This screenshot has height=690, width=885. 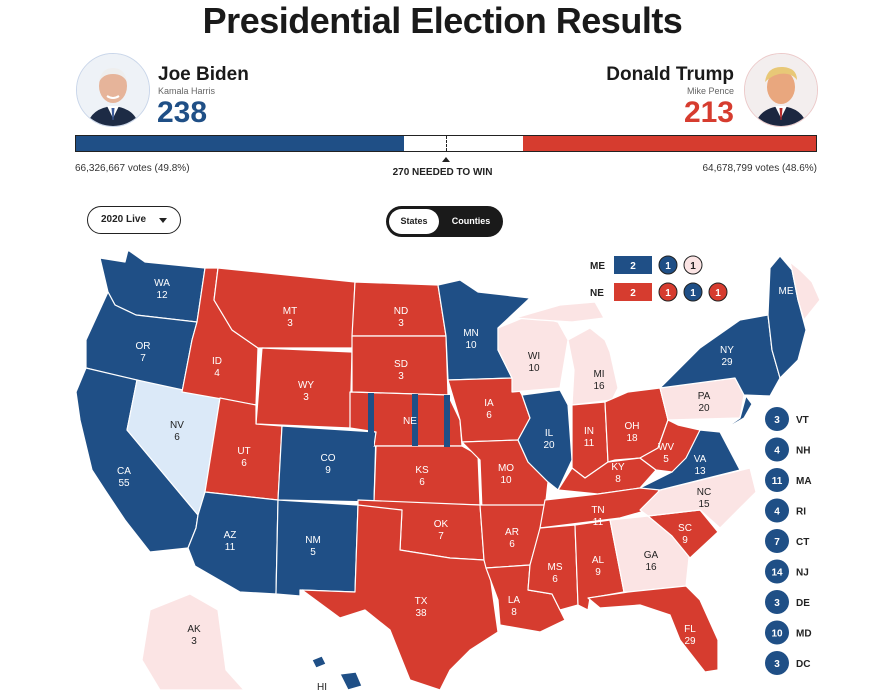 I want to click on ne-split-stripes, so click(x=409, y=420).